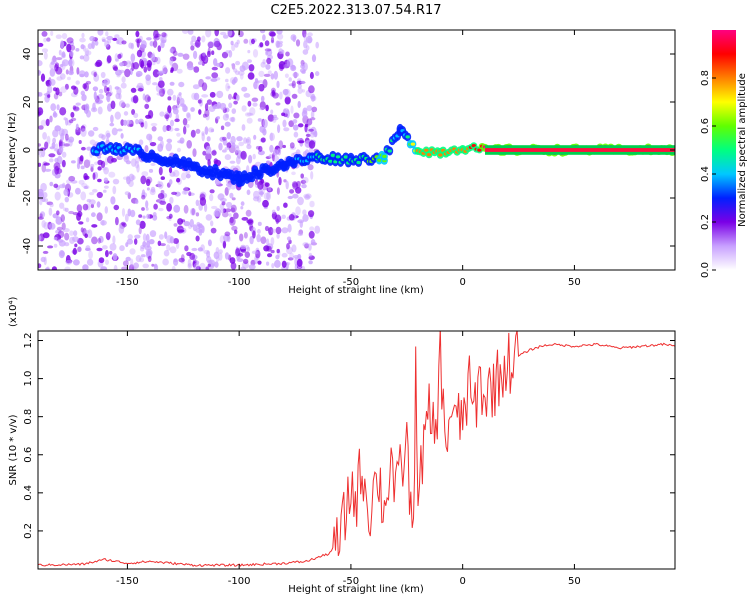  What do you see at coordinates (708, 174) in the screenshot?
I see `colorbar-ticks: 0.0 0.2 0.4 0.6 0.8` at bounding box center [708, 174].